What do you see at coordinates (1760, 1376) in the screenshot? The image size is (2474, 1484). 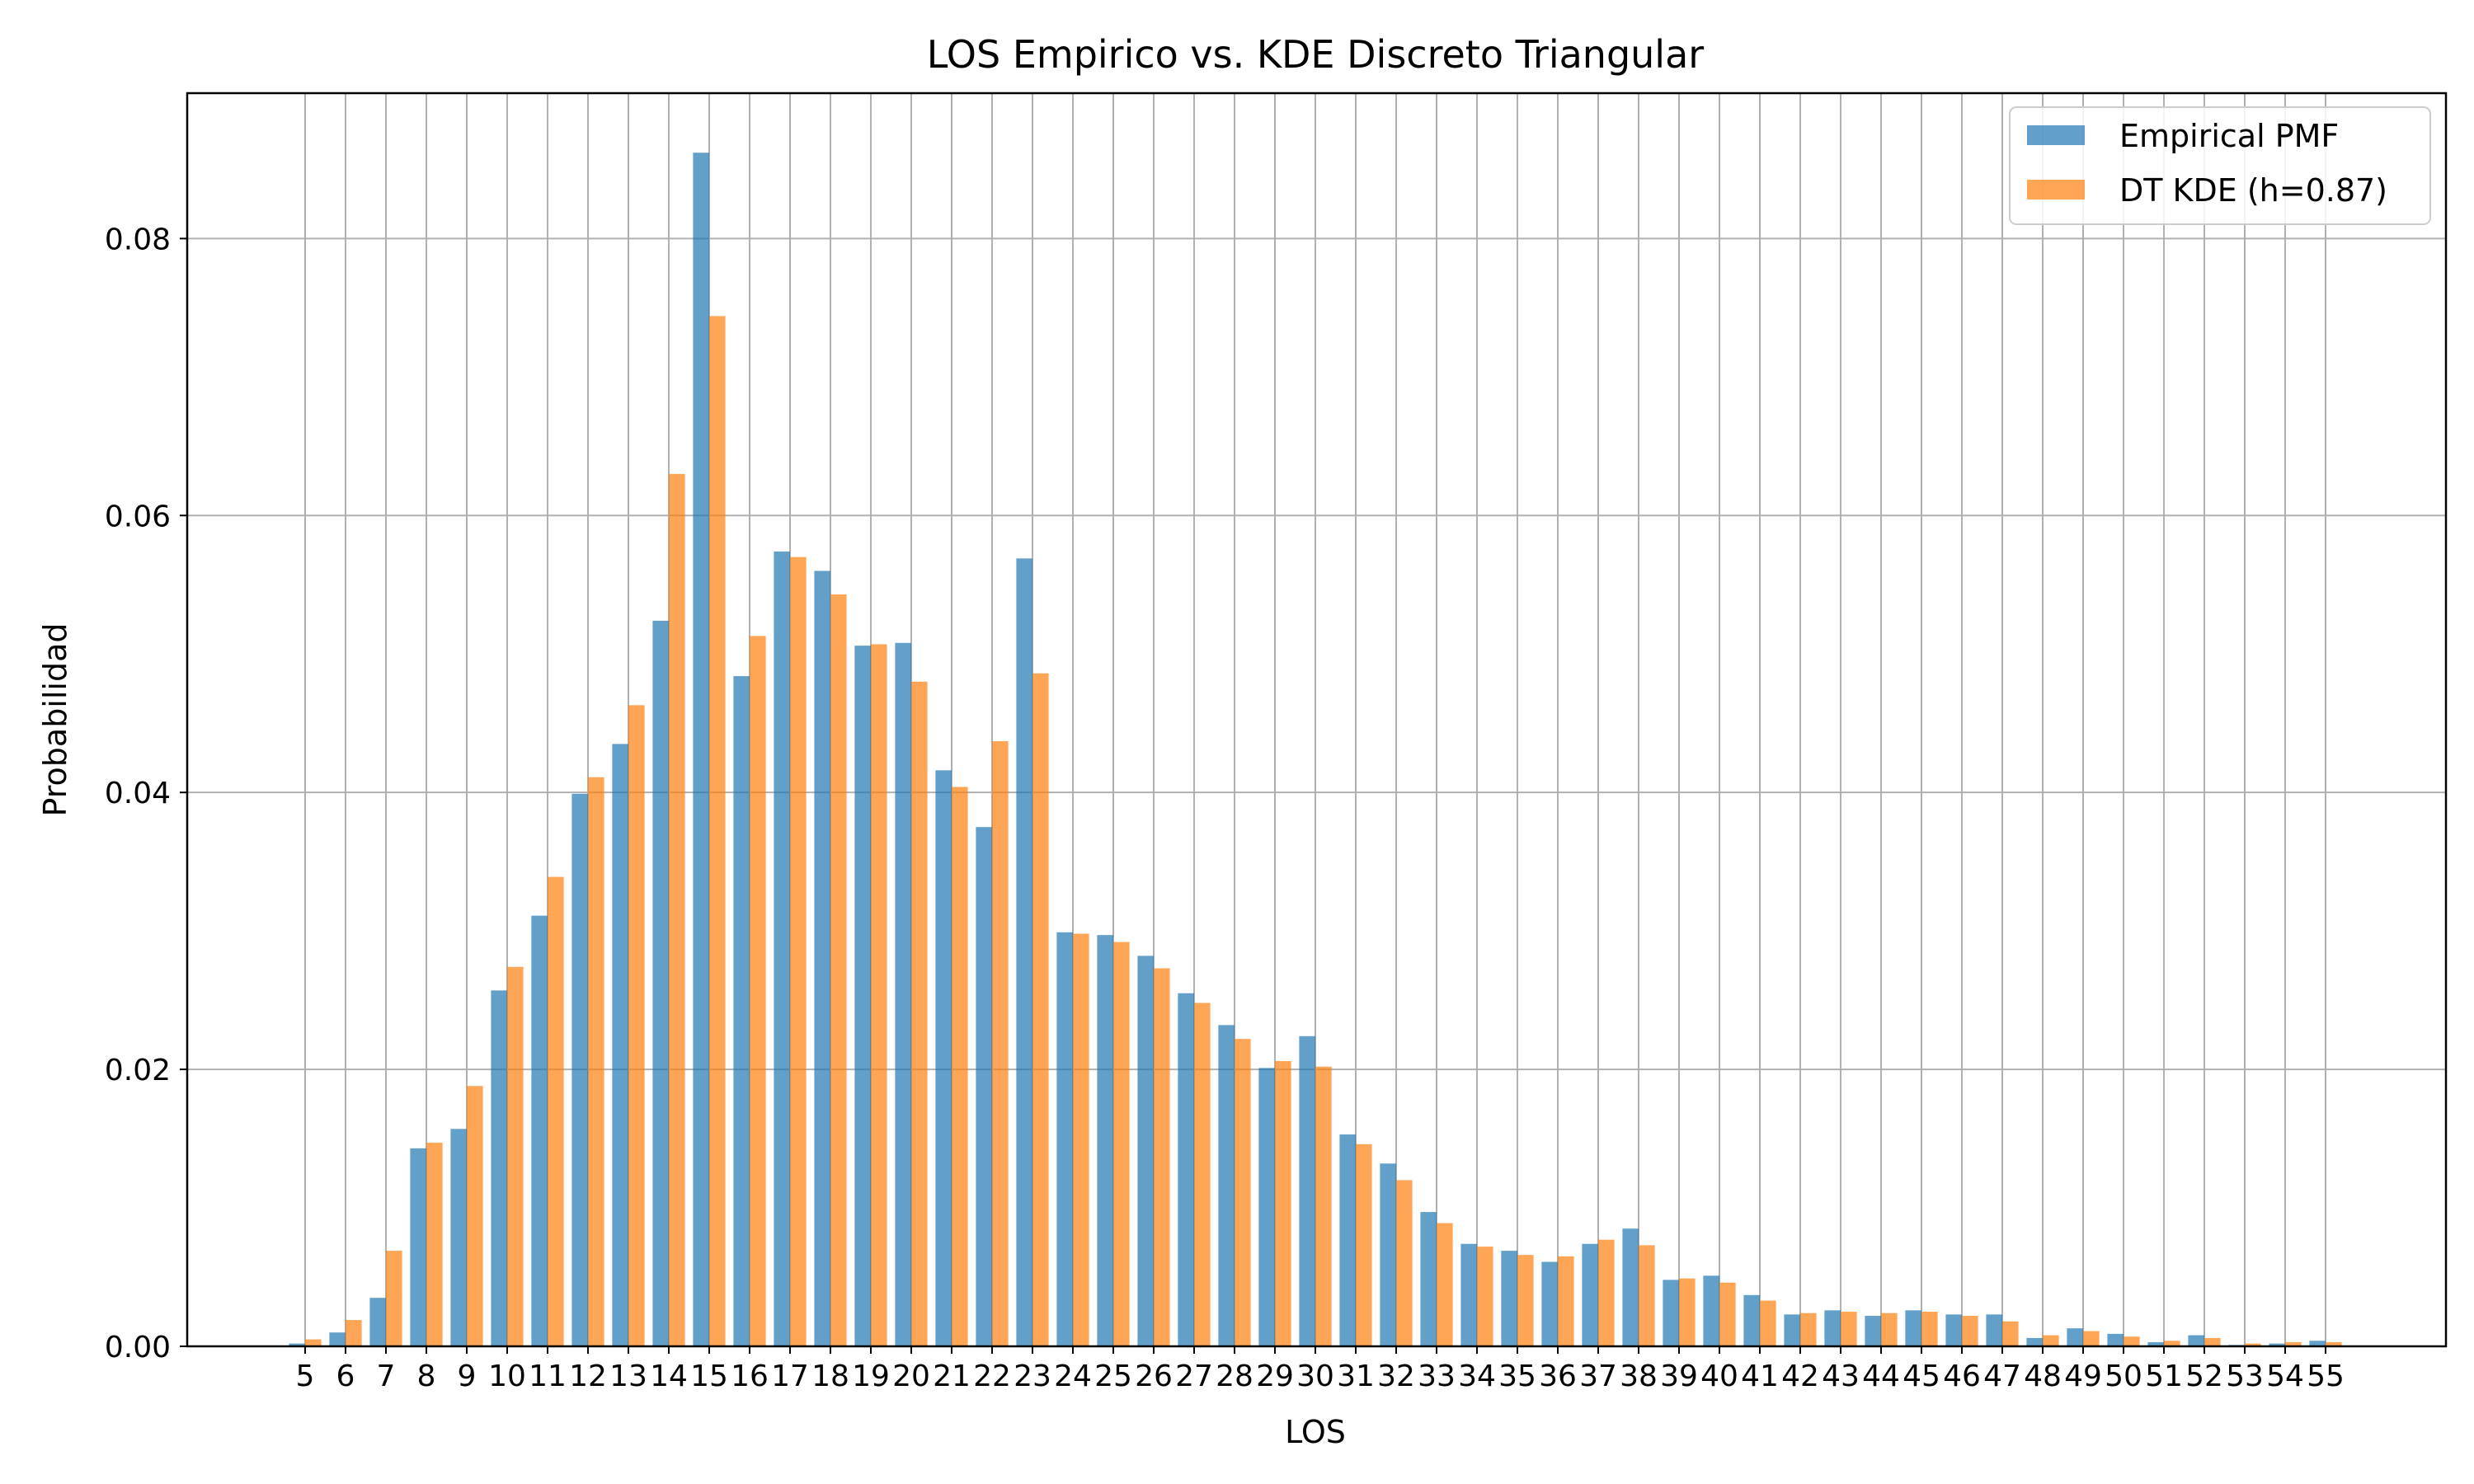 I see `x-tick-label: 41` at bounding box center [1760, 1376].